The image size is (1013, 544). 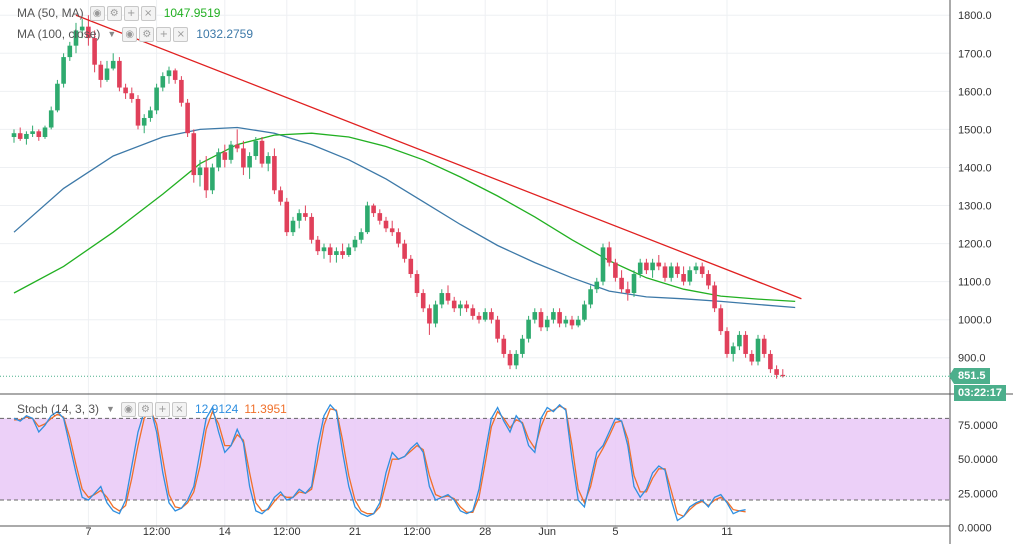 What do you see at coordinates (975, 207) in the screenshot?
I see `price-tick-label: 1300.0` at bounding box center [975, 207].